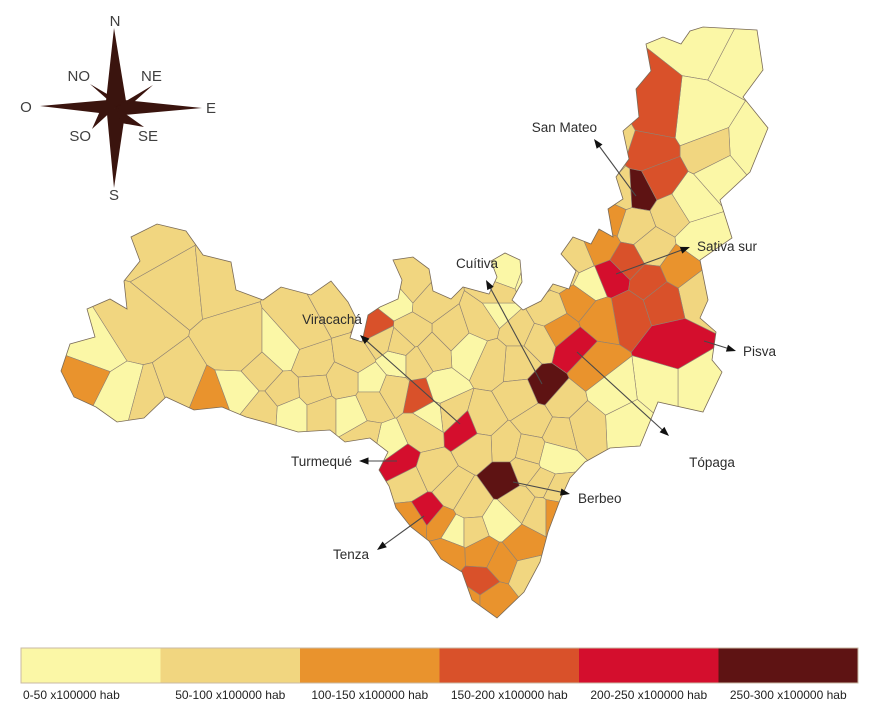 The image size is (869, 720). What do you see at coordinates (79, 76) in the screenshot?
I see `compass-label-no: NO` at bounding box center [79, 76].